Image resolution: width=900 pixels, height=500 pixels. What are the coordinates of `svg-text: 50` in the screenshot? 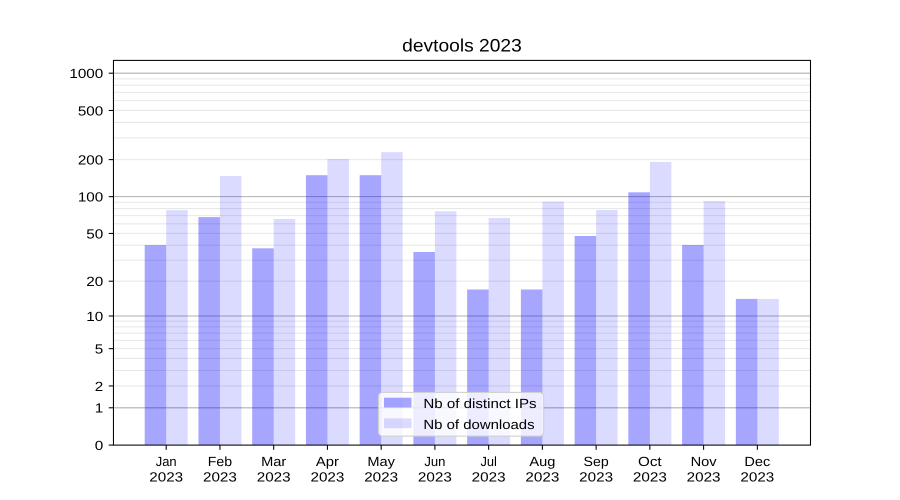 It's located at (94, 233).